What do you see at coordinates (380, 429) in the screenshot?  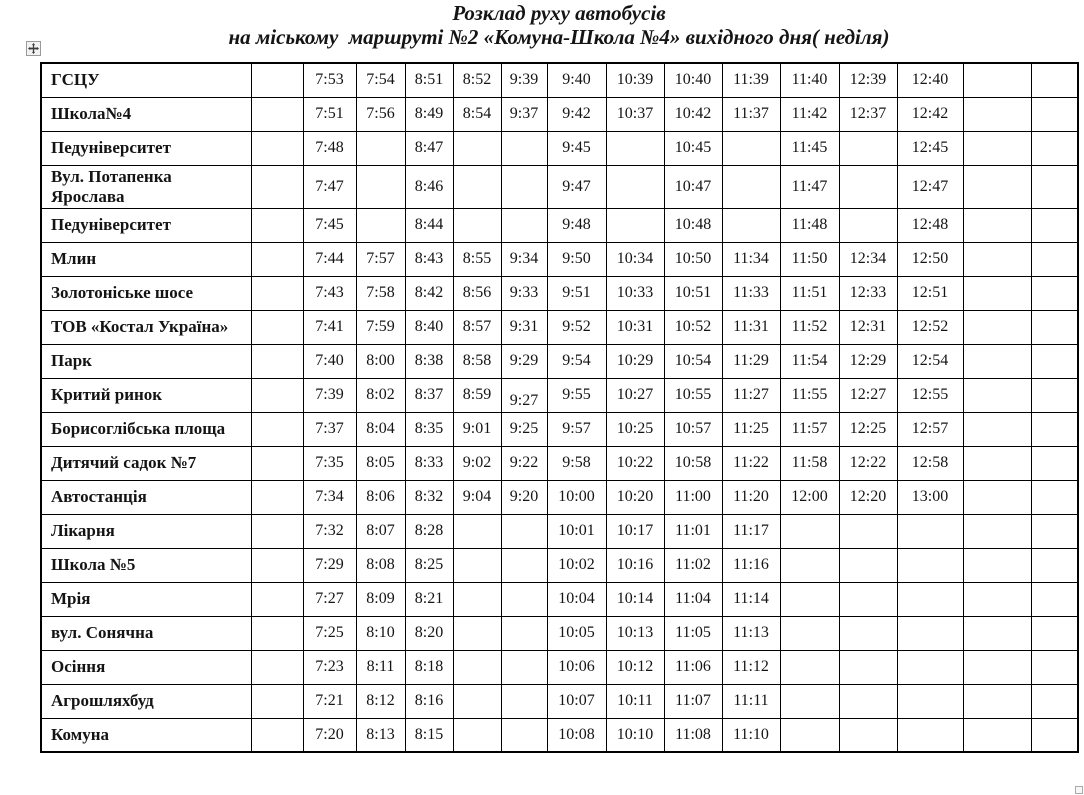 I see `time-cell: 8:04` at bounding box center [380, 429].